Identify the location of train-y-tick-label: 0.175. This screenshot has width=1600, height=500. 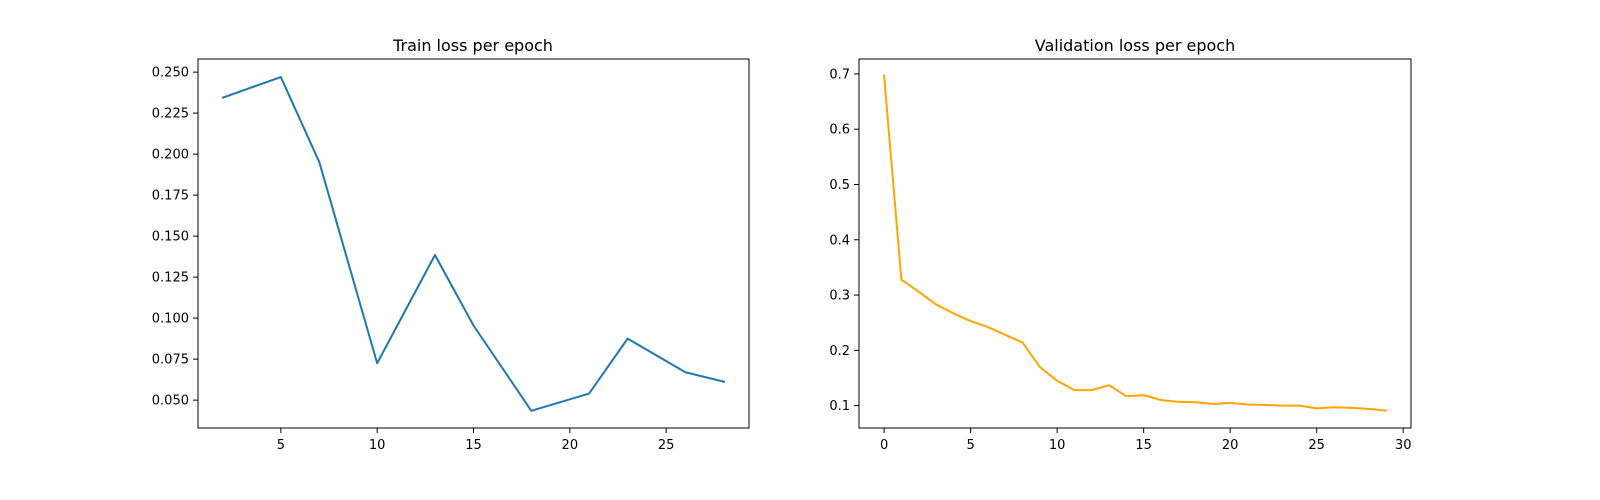
(170, 196).